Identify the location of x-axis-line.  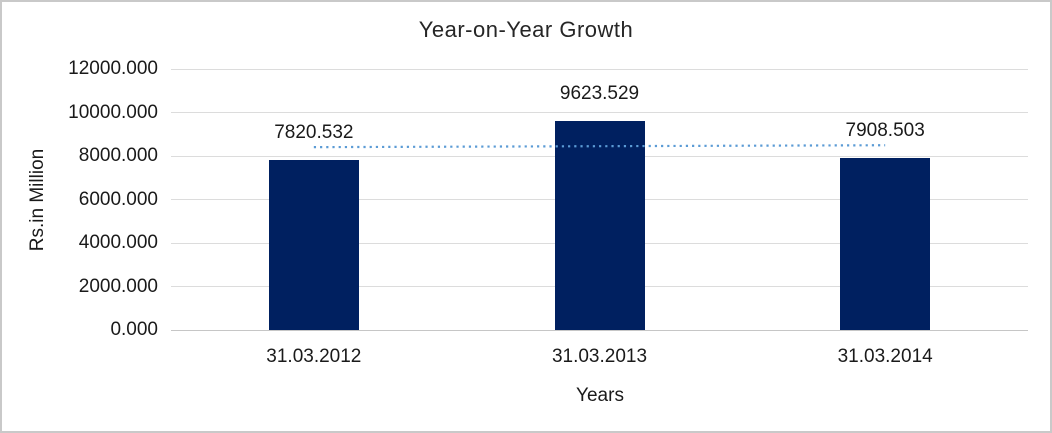
(599, 330).